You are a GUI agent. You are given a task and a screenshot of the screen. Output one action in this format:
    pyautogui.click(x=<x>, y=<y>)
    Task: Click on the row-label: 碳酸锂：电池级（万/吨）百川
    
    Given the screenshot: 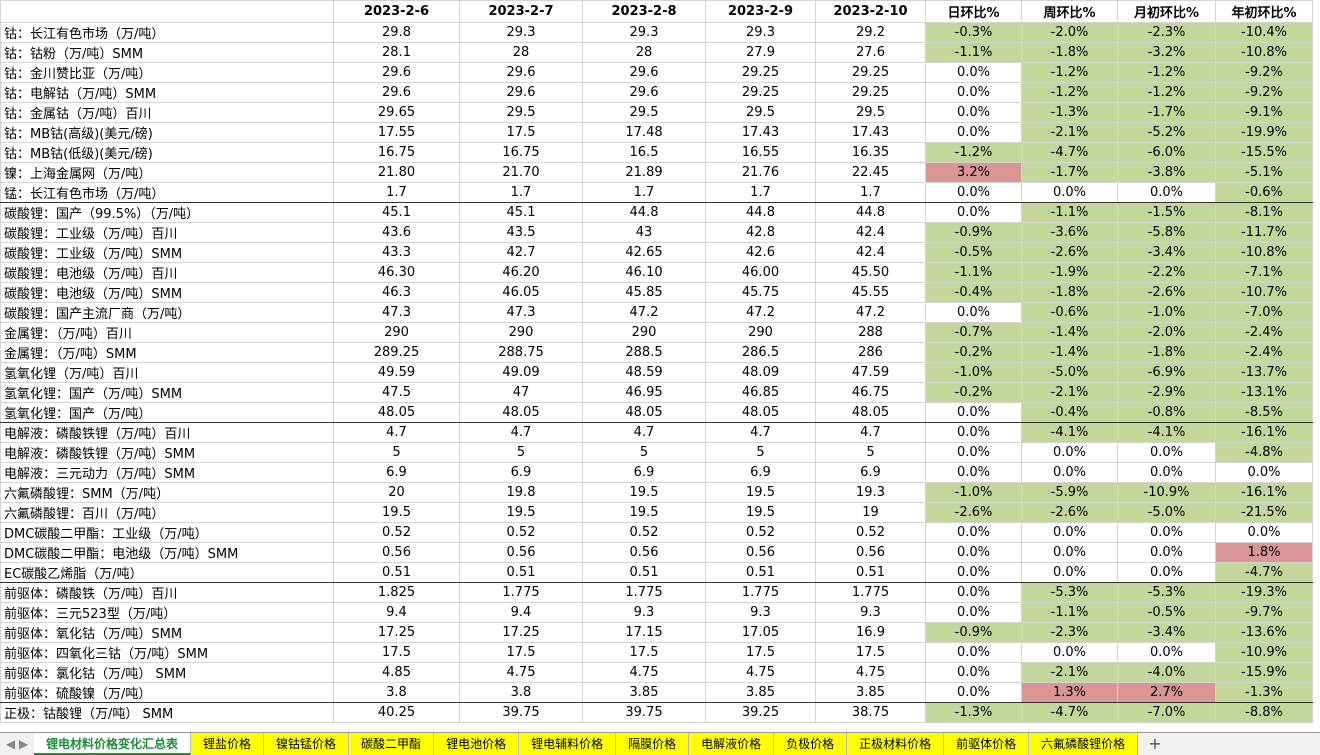 What is the action you would take?
    pyautogui.click(x=167, y=272)
    